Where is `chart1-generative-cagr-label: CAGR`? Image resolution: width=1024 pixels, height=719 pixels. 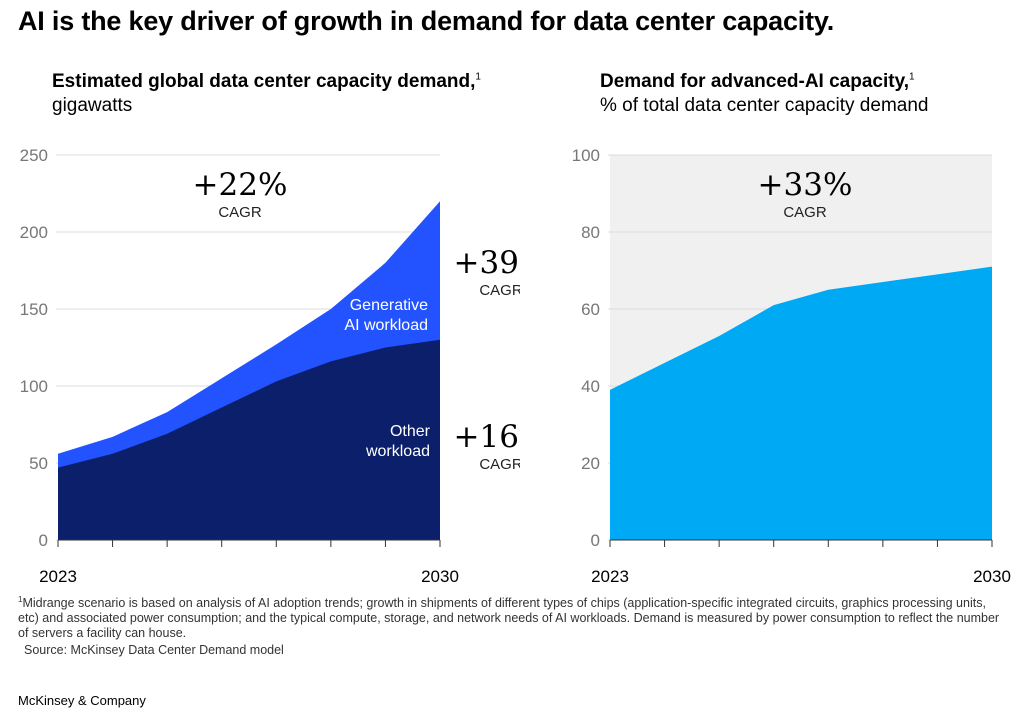
chart1-generative-cagr-label: CAGR is located at coordinates (499, 290).